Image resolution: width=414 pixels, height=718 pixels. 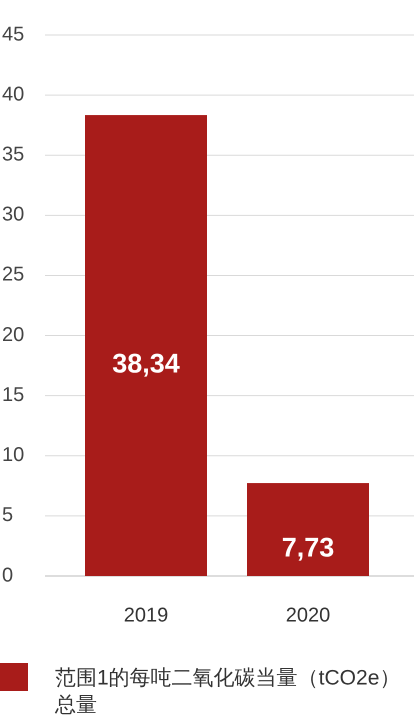 I want to click on x-tick-label: 2020, so click(x=308, y=615).